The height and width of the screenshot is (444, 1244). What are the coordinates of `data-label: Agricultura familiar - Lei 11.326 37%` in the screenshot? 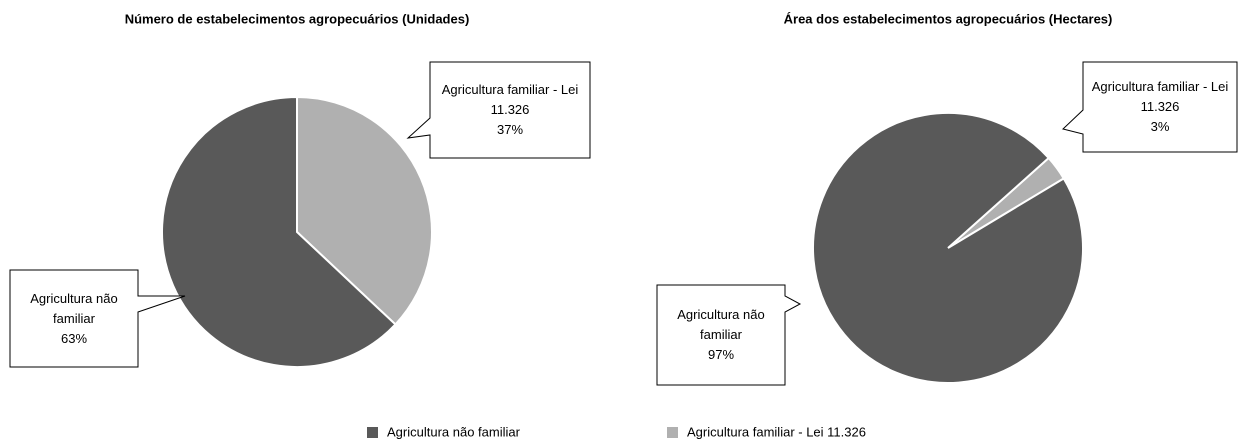 It's located at (510, 110).